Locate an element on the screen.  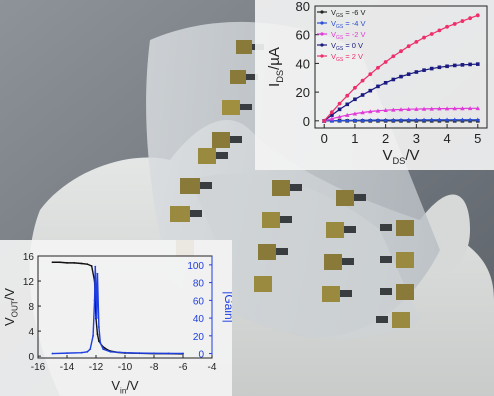
vtc-y-right-axis-label: |Gain| is located at coordinates (227, 307).